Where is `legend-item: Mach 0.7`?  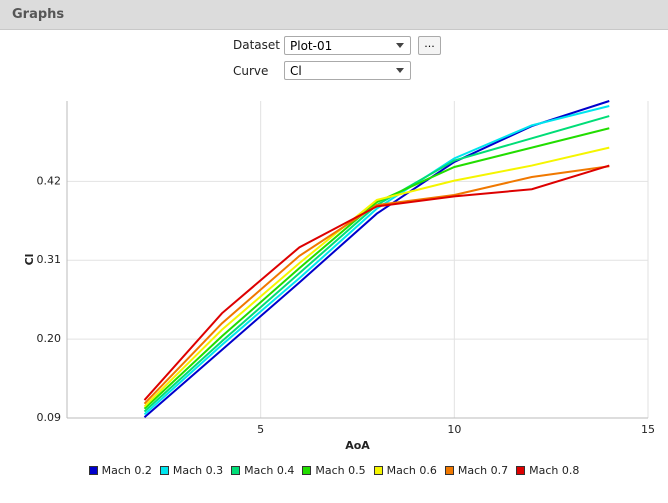
legend-item: Mach 0.7 is located at coordinates (476, 470).